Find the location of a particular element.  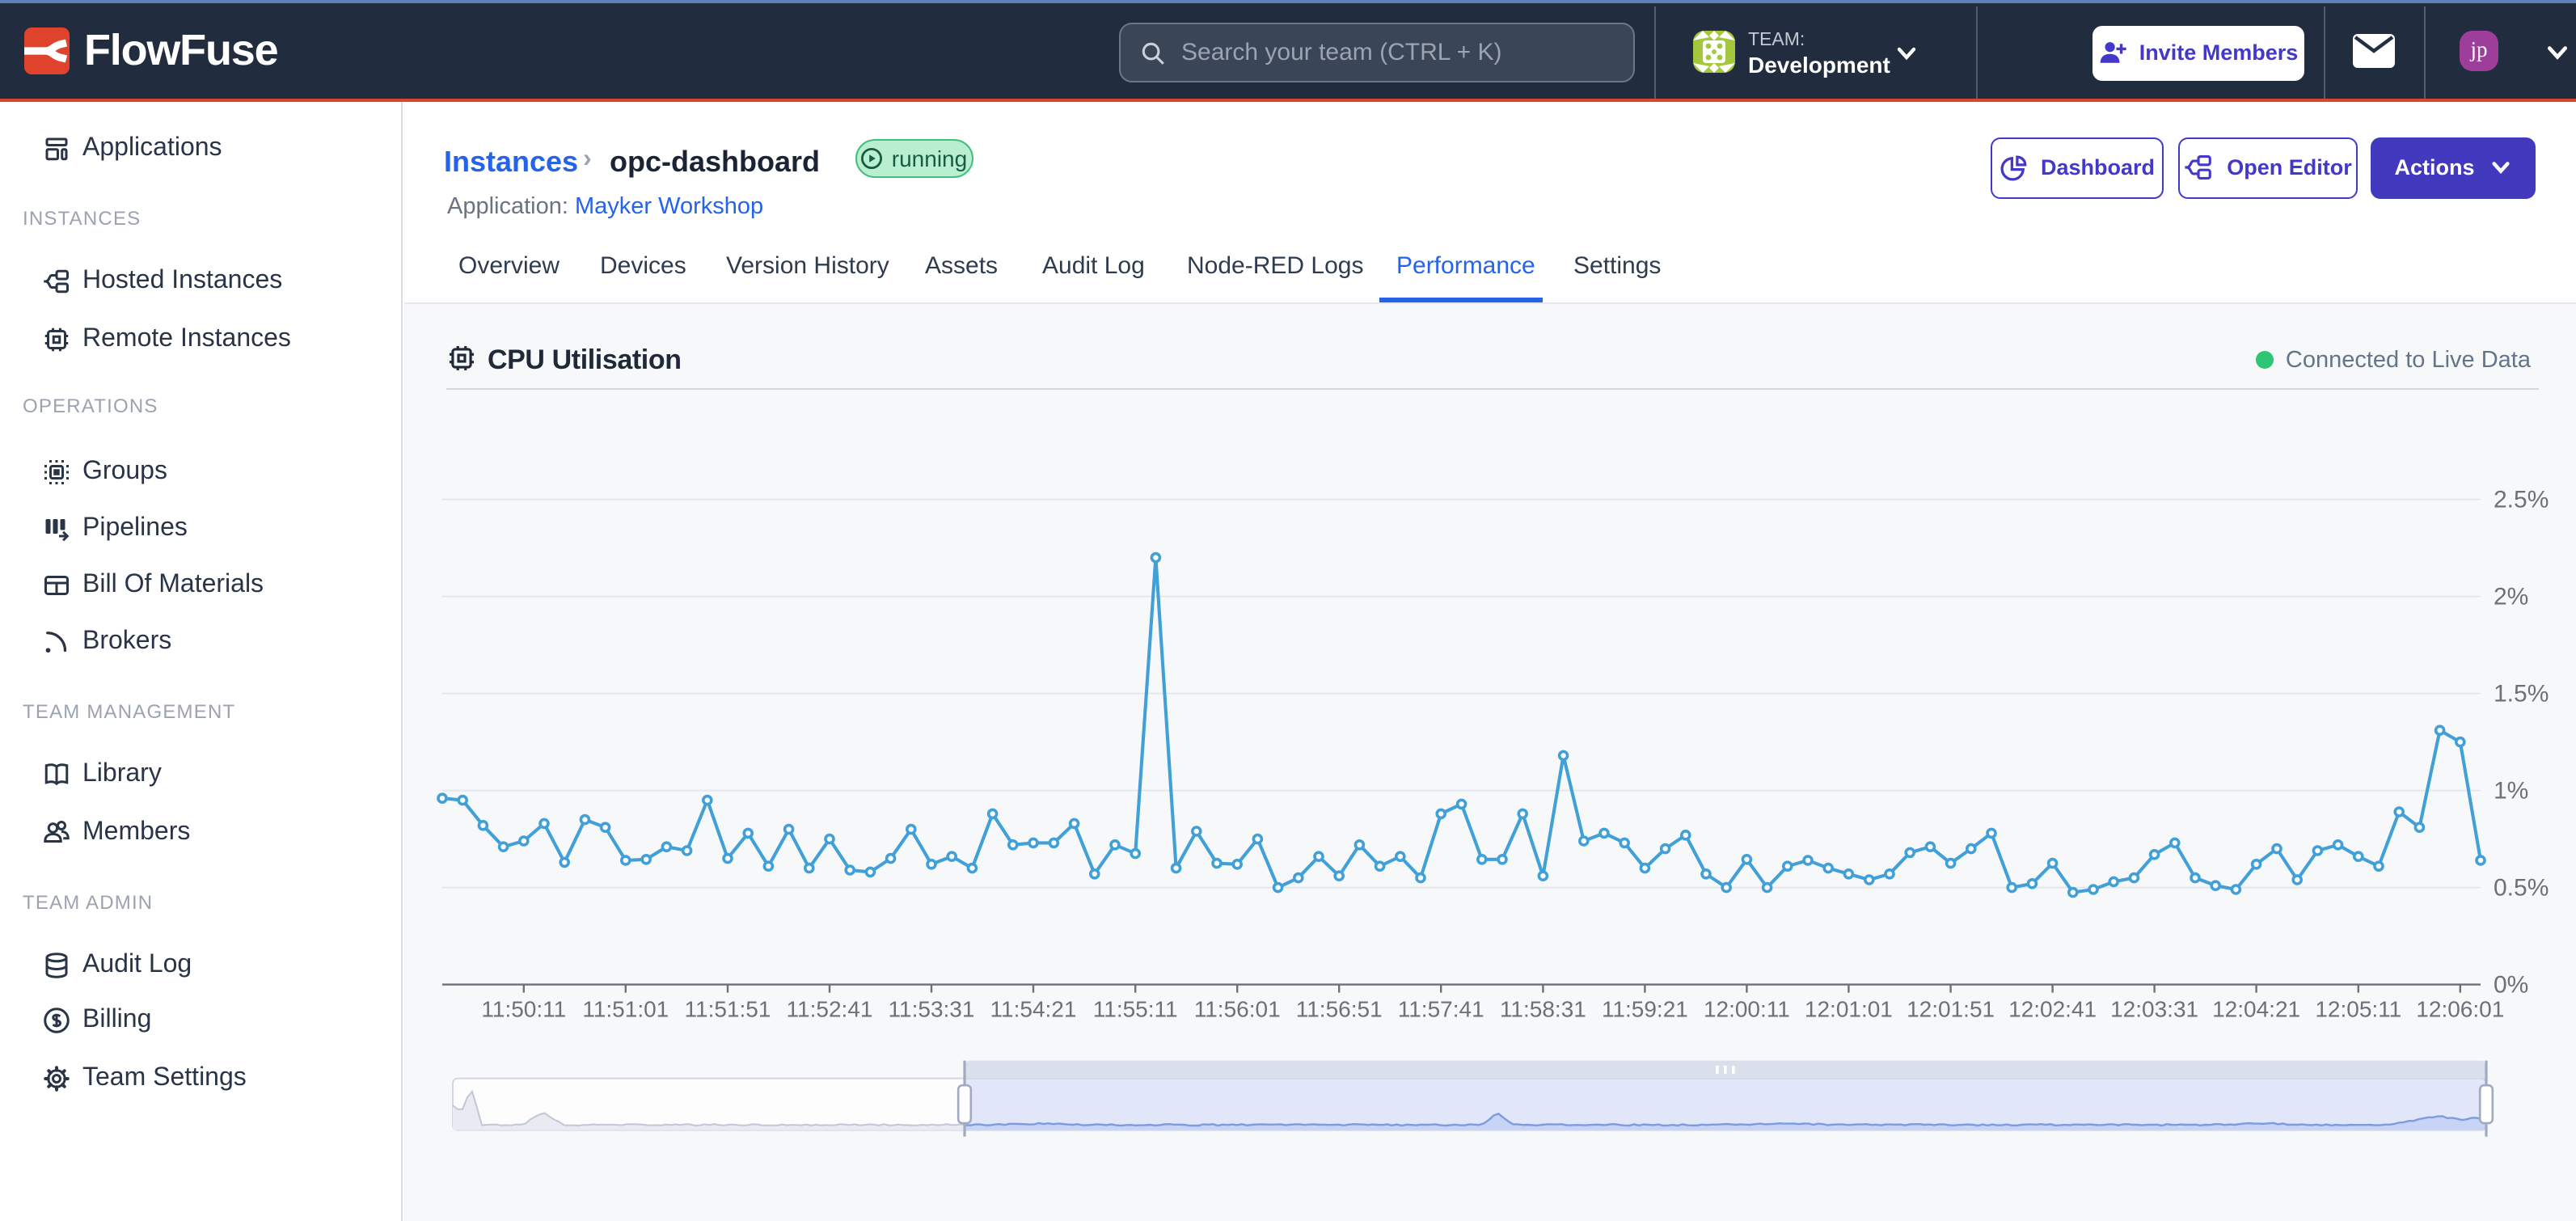

svg-text: 0.5% is located at coordinates (2520, 888).